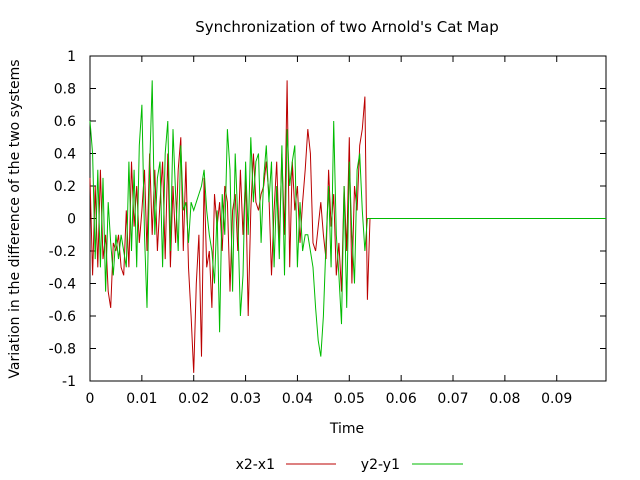  Describe the element at coordinates (62, 350) in the screenshot. I see `y-tick-label: -0.8` at that location.